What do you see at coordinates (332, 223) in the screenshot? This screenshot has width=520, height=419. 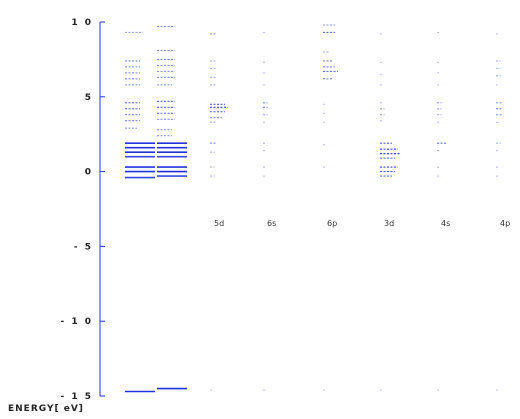 I see `column-label: 6p` at bounding box center [332, 223].